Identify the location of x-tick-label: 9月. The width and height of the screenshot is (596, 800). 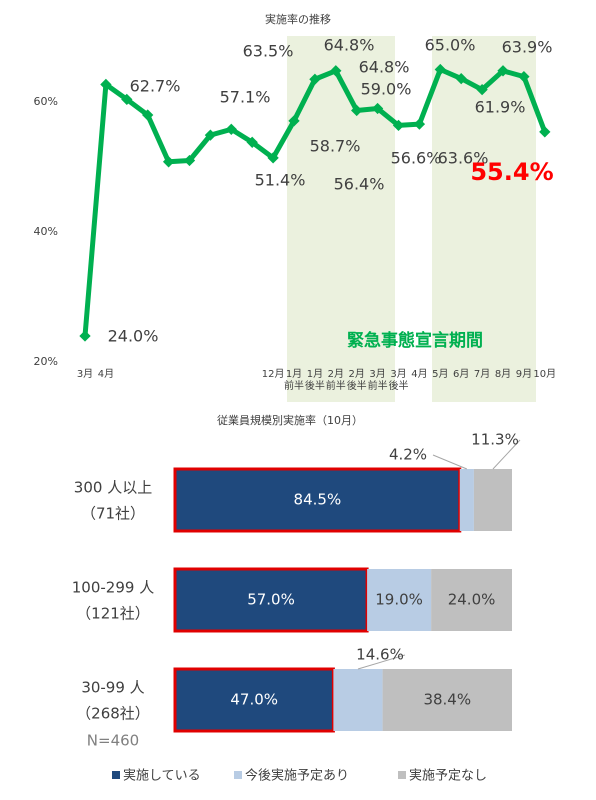
(524, 374).